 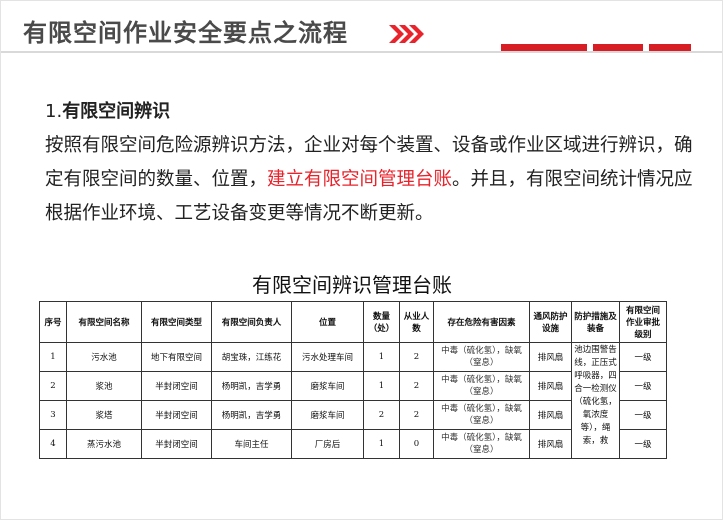 I want to click on column-header: 通风防护设施, so click(x=550, y=322).